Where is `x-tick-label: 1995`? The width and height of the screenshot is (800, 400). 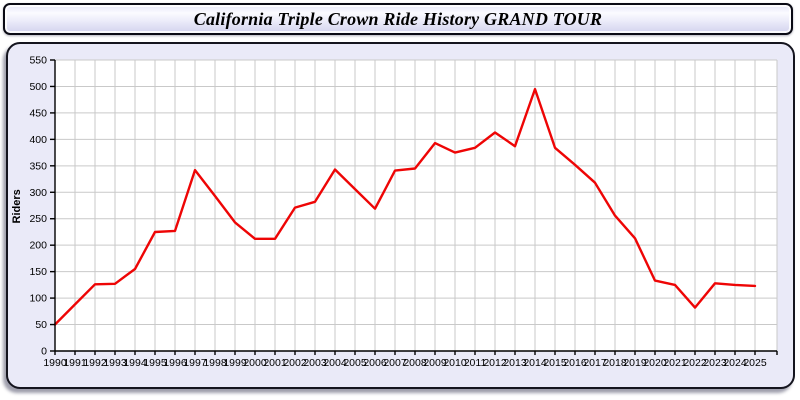 x-tick-label: 1995 is located at coordinates (155, 363).